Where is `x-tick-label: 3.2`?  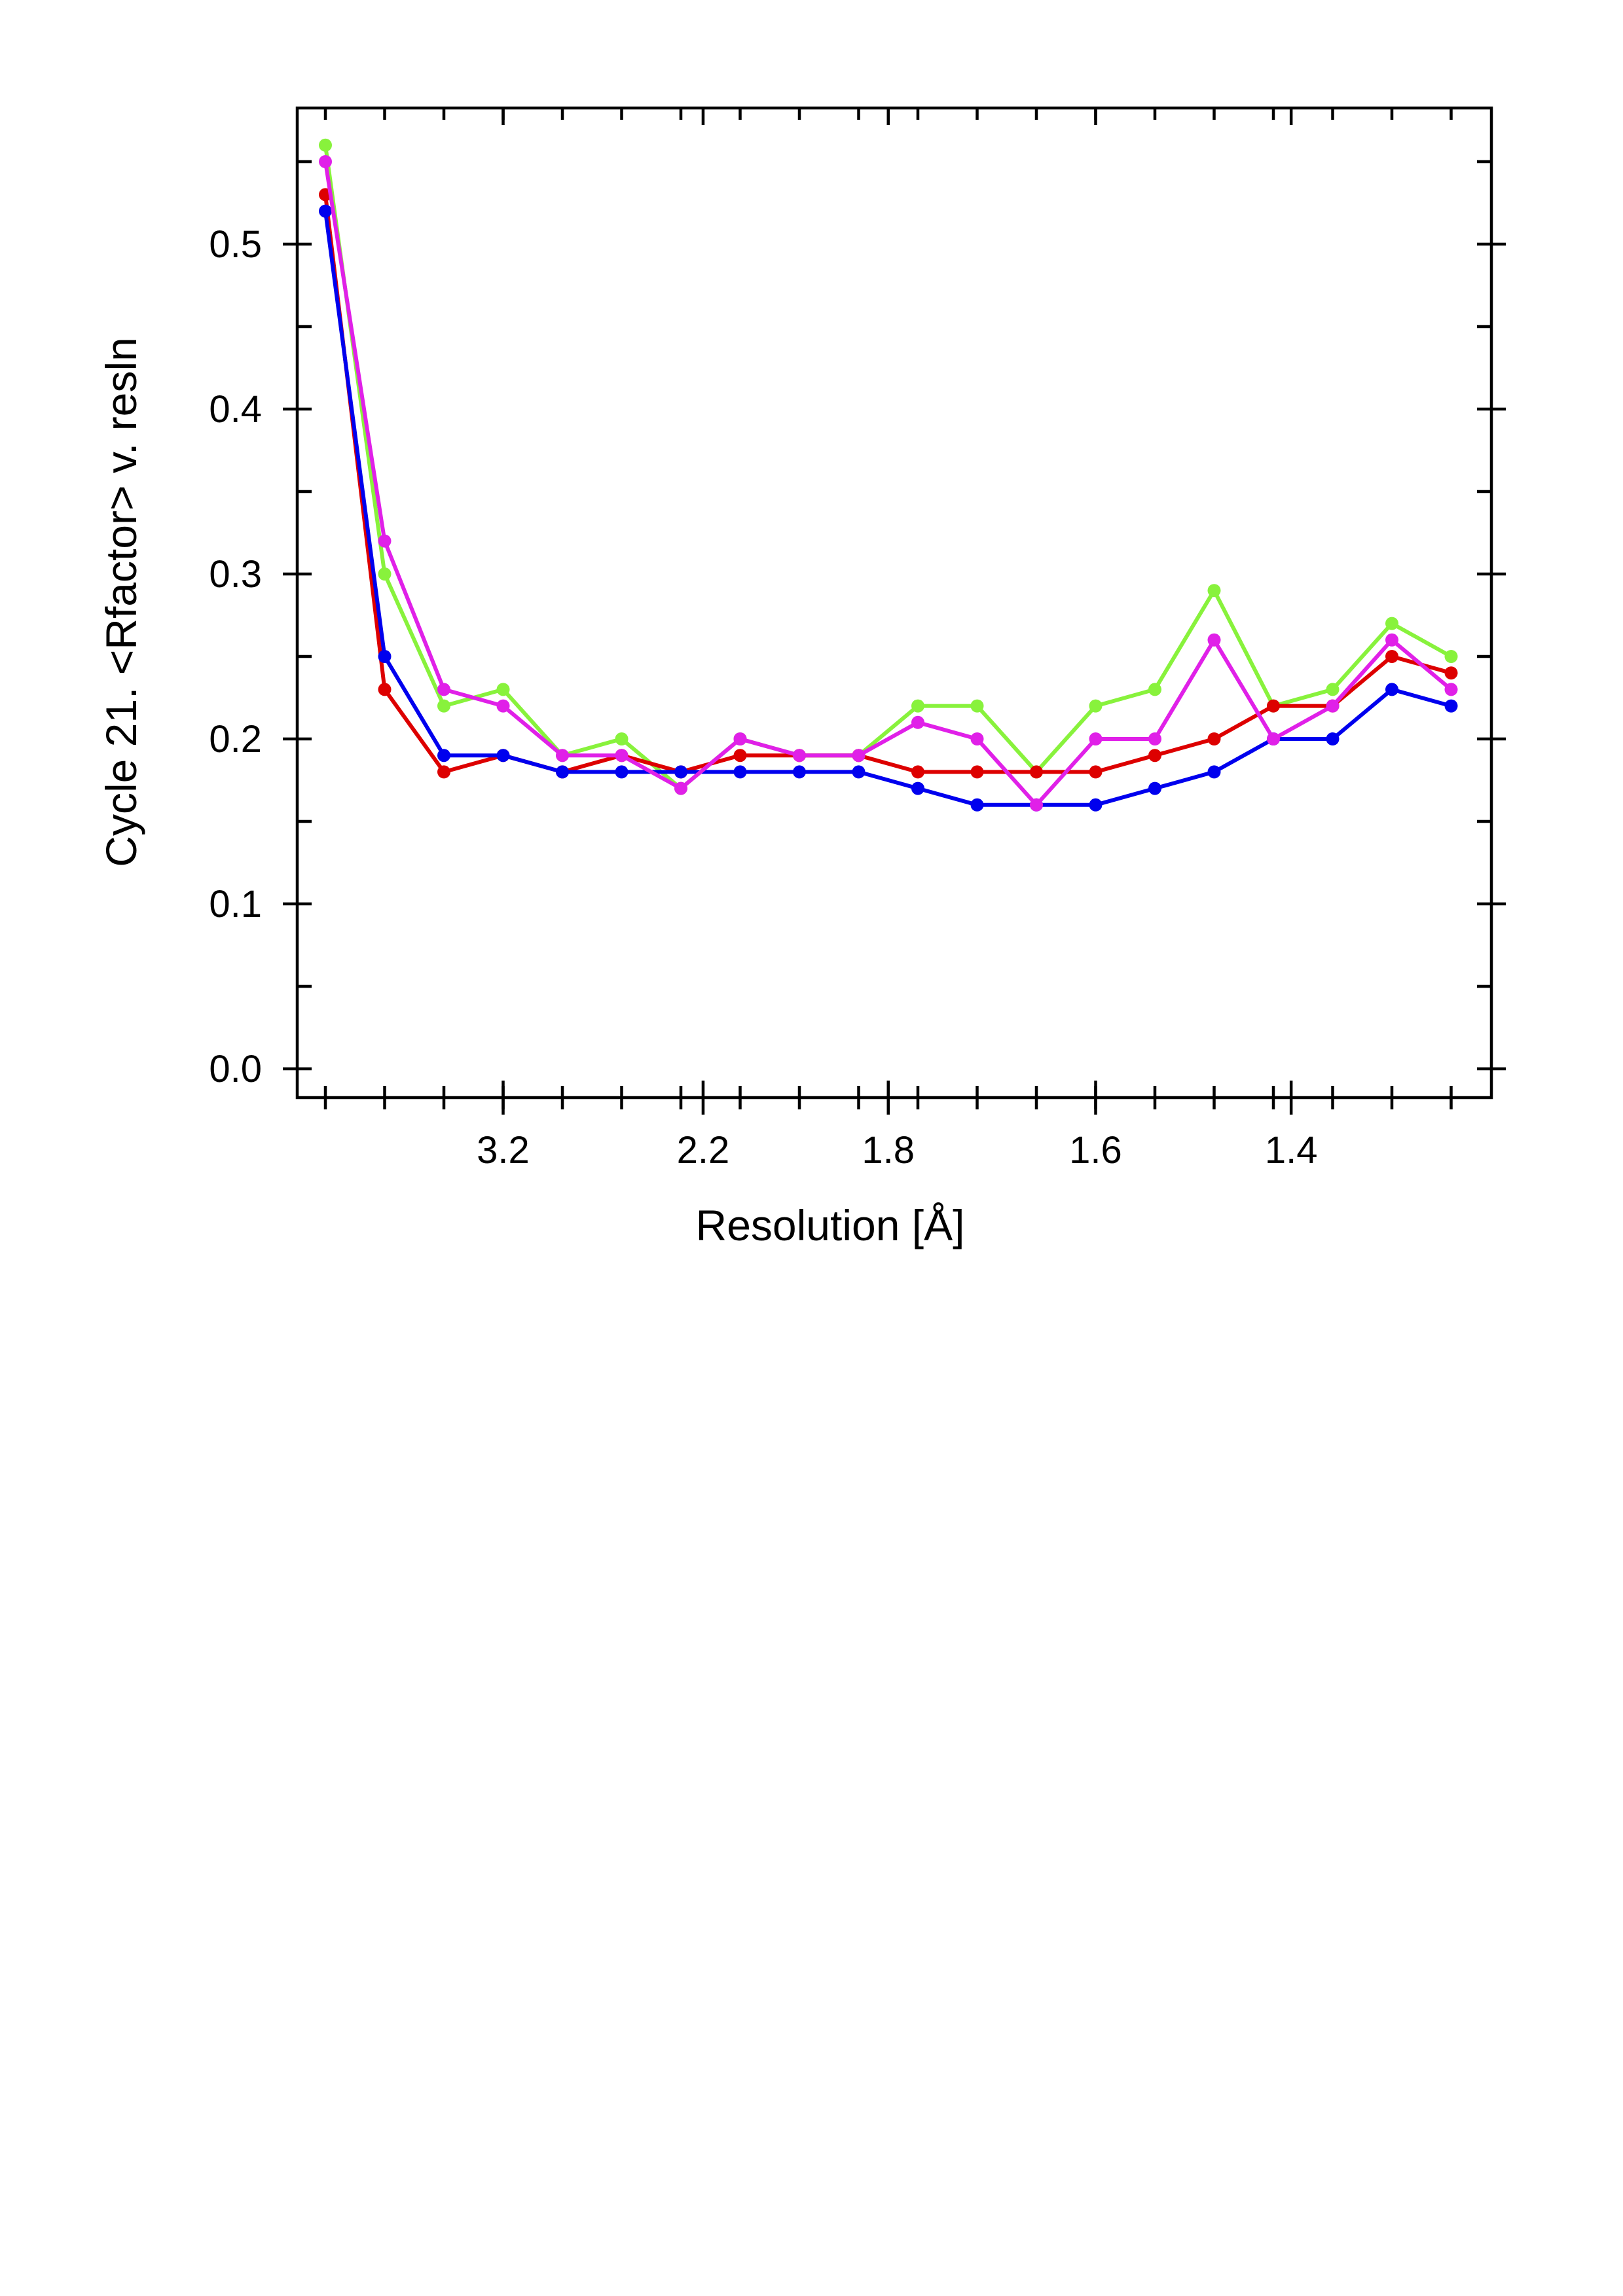
x-tick-label: 3.2 is located at coordinates (503, 1150).